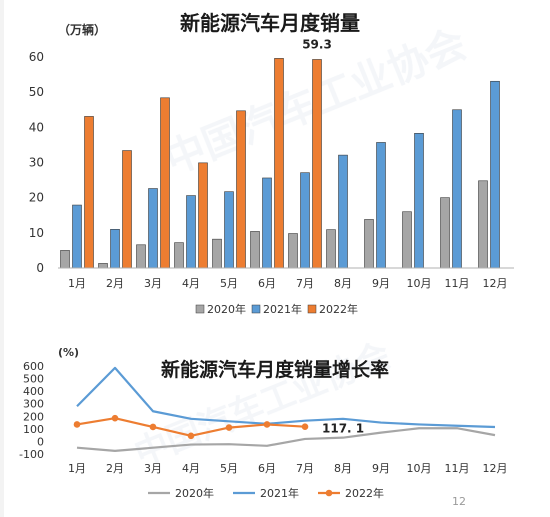 The width and height of the screenshot is (550, 517). Describe the element at coordinates (36, 127) in the screenshot. I see `bar-y-tick-label: 40` at that location.